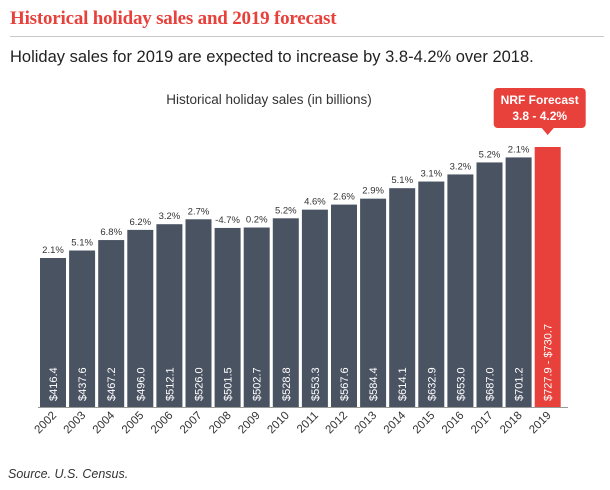 This screenshot has width=610, height=490. What do you see at coordinates (191, 423) in the screenshot?
I see `year-tick-label: 2007` at bounding box center [191, 423].